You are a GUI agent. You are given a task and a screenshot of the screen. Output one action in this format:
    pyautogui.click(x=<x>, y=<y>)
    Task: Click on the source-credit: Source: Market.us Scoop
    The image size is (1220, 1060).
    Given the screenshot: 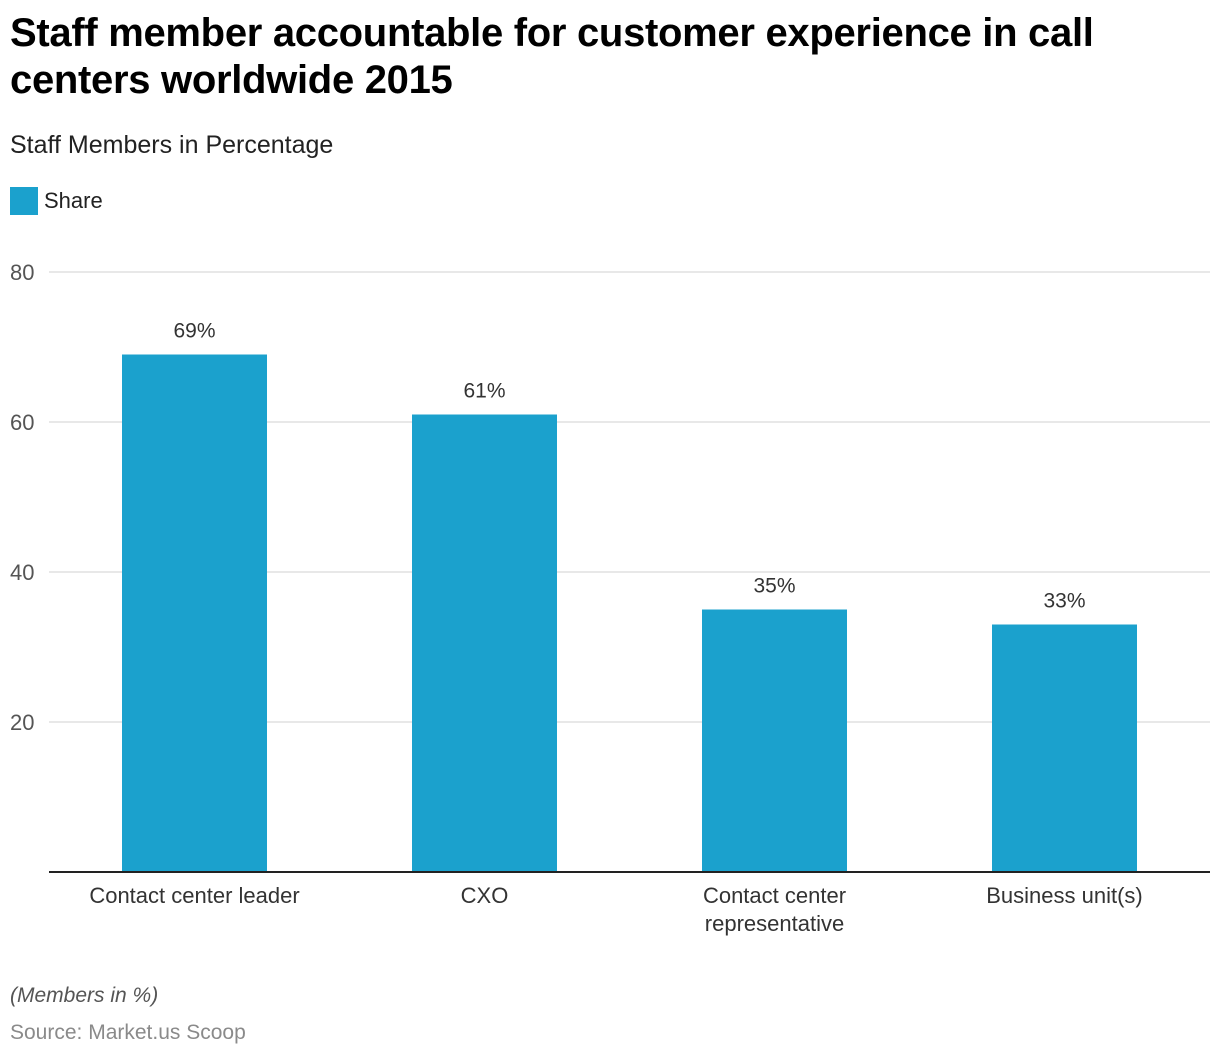 What is the action you would take?
    pyautogui.click(x=128, y=1032)
    